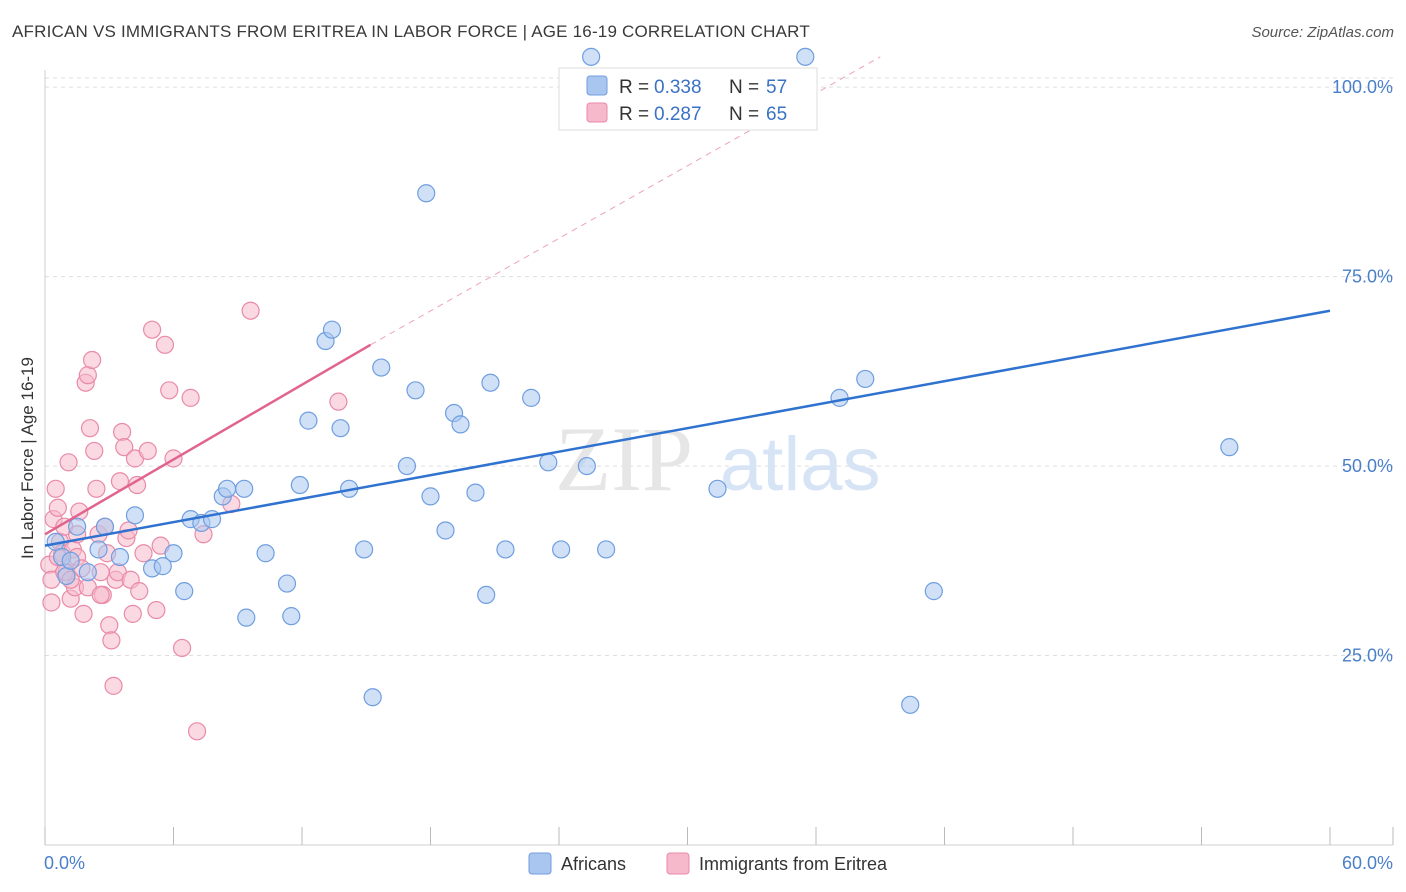 The image size is (1406, 892). I want to click on y-tick-label-25: 25.0%, so click(1367, 656).